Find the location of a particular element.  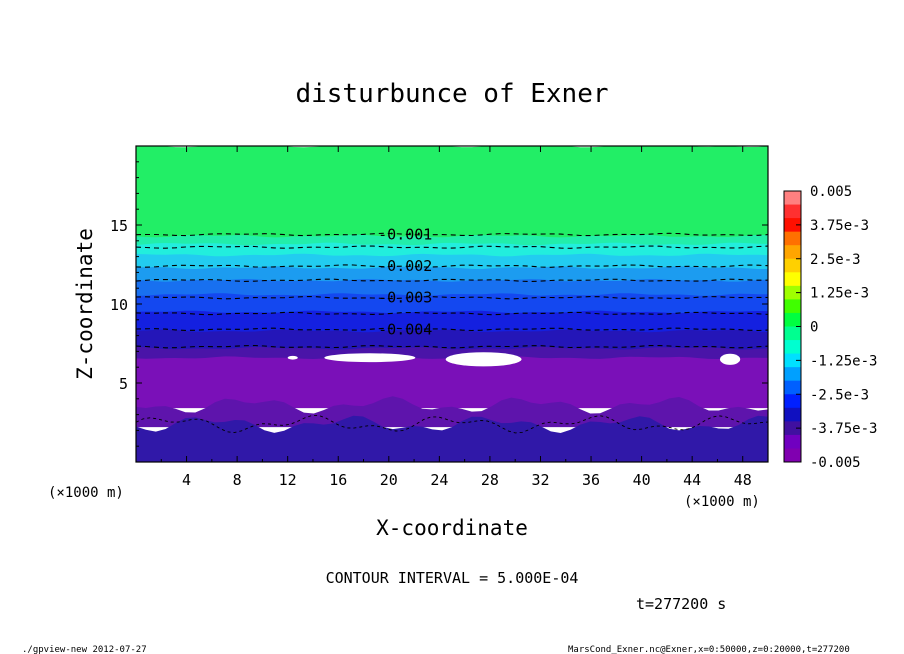

colorbar-label: -2.5e-3 is located at coordinates (839, 395).